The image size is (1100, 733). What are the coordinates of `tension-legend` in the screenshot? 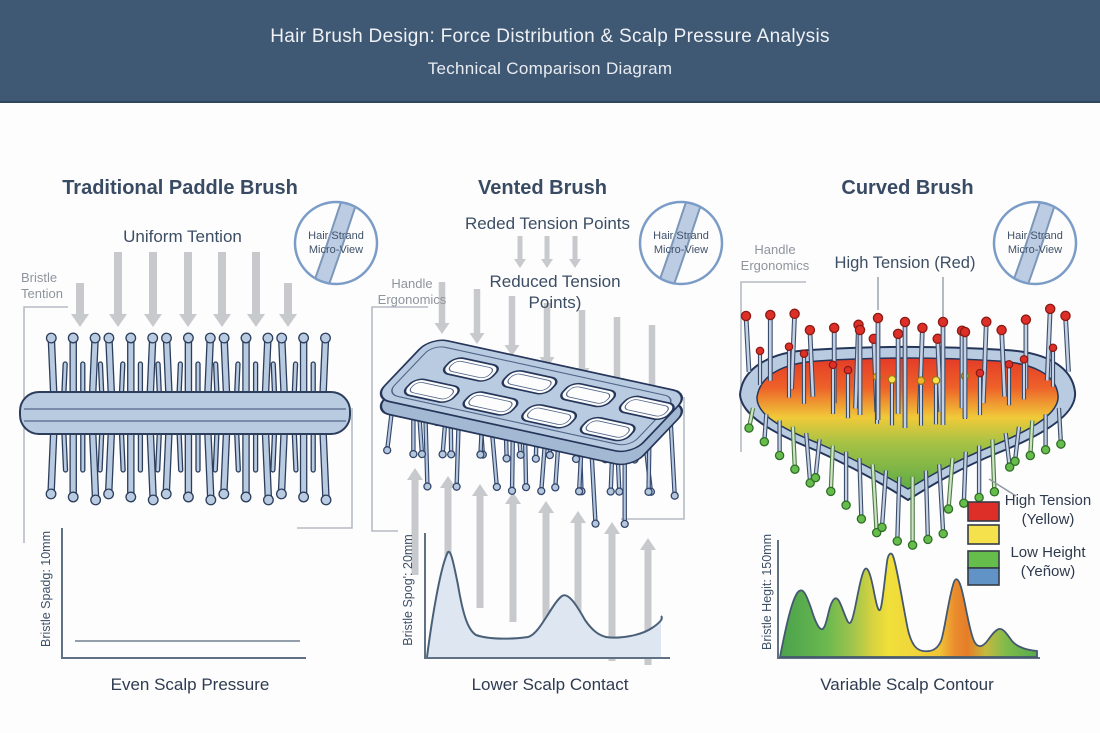 It's located at (992, 532).